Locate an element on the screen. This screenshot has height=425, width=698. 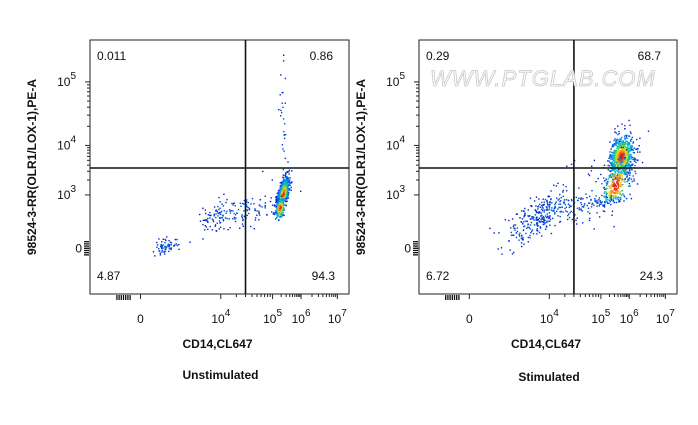
panel-1-quadrant-upper-right: 0.86 is located at coordinates (322, 56).